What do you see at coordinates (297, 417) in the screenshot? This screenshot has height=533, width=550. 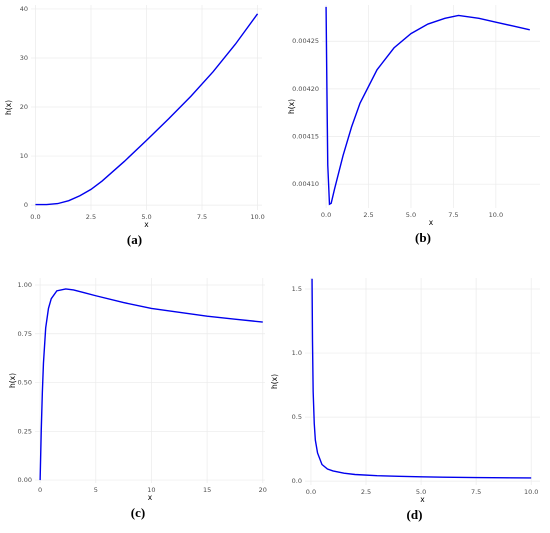 I see `y-tick-label: 0.5` at bounding box center [297, 417].